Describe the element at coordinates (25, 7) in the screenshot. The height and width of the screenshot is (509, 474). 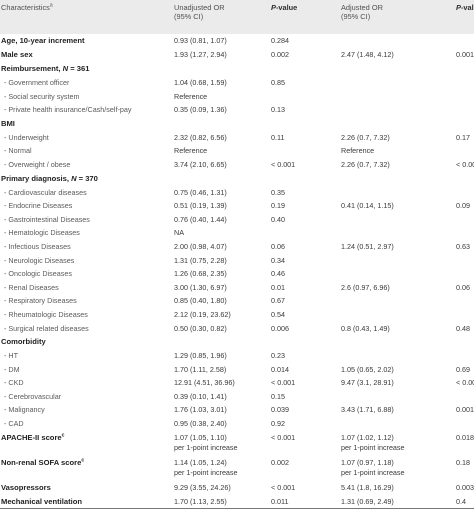
I see `header-characteristics-label: Characteristics` at that location.